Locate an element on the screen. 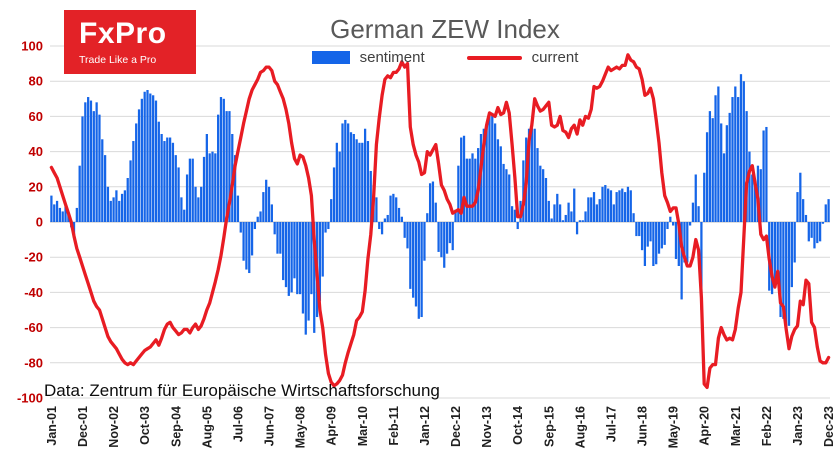 The image size is (835, 470). svg-text: 80 is located at coordinates (36, 81).